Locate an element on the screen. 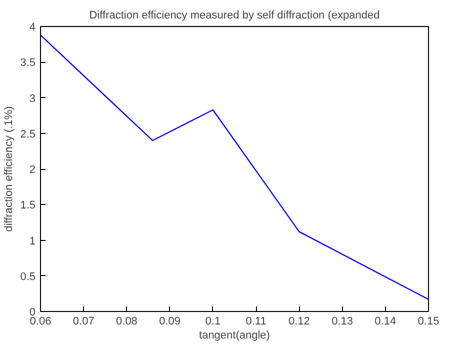  y-tick-label: 4 is located at coordinates (32, 28).